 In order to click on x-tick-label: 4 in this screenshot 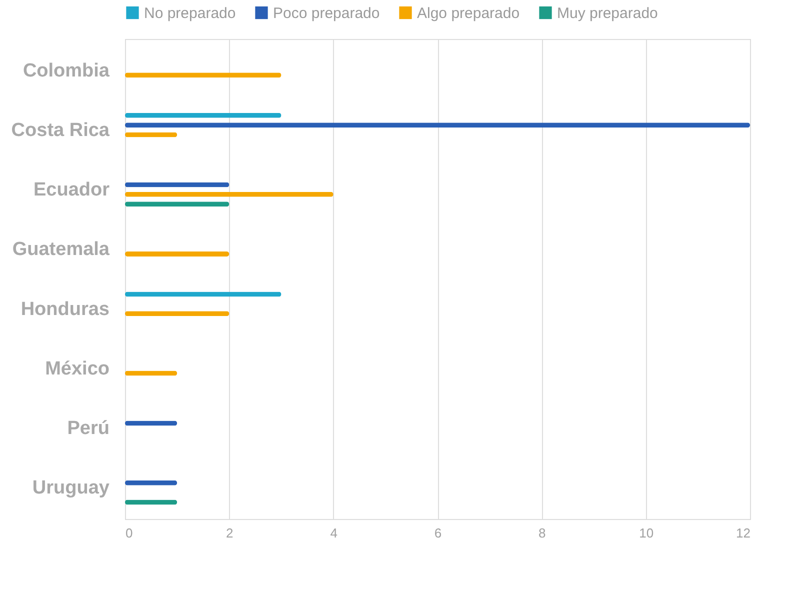, I will do `click(334, 533)`.